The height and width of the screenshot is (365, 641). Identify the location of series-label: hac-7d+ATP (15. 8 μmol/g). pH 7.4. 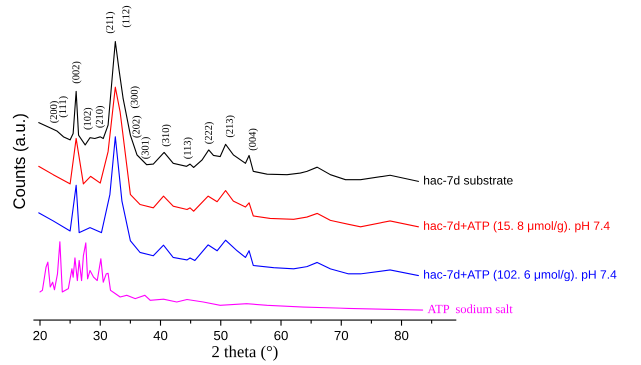
(517, 226).